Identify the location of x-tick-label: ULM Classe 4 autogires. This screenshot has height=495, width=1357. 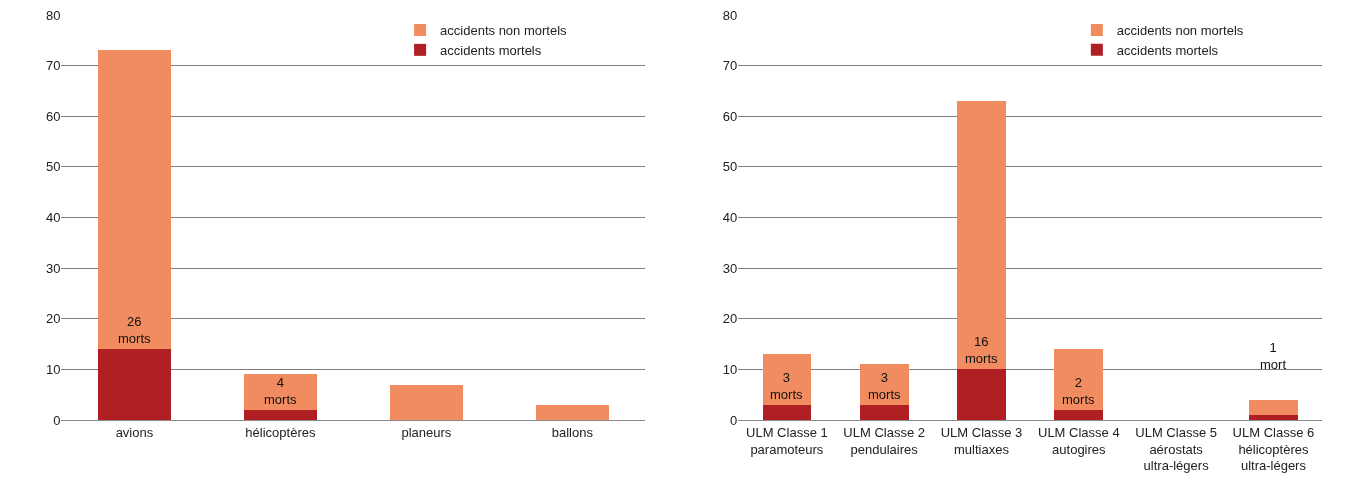
(1078, 440).